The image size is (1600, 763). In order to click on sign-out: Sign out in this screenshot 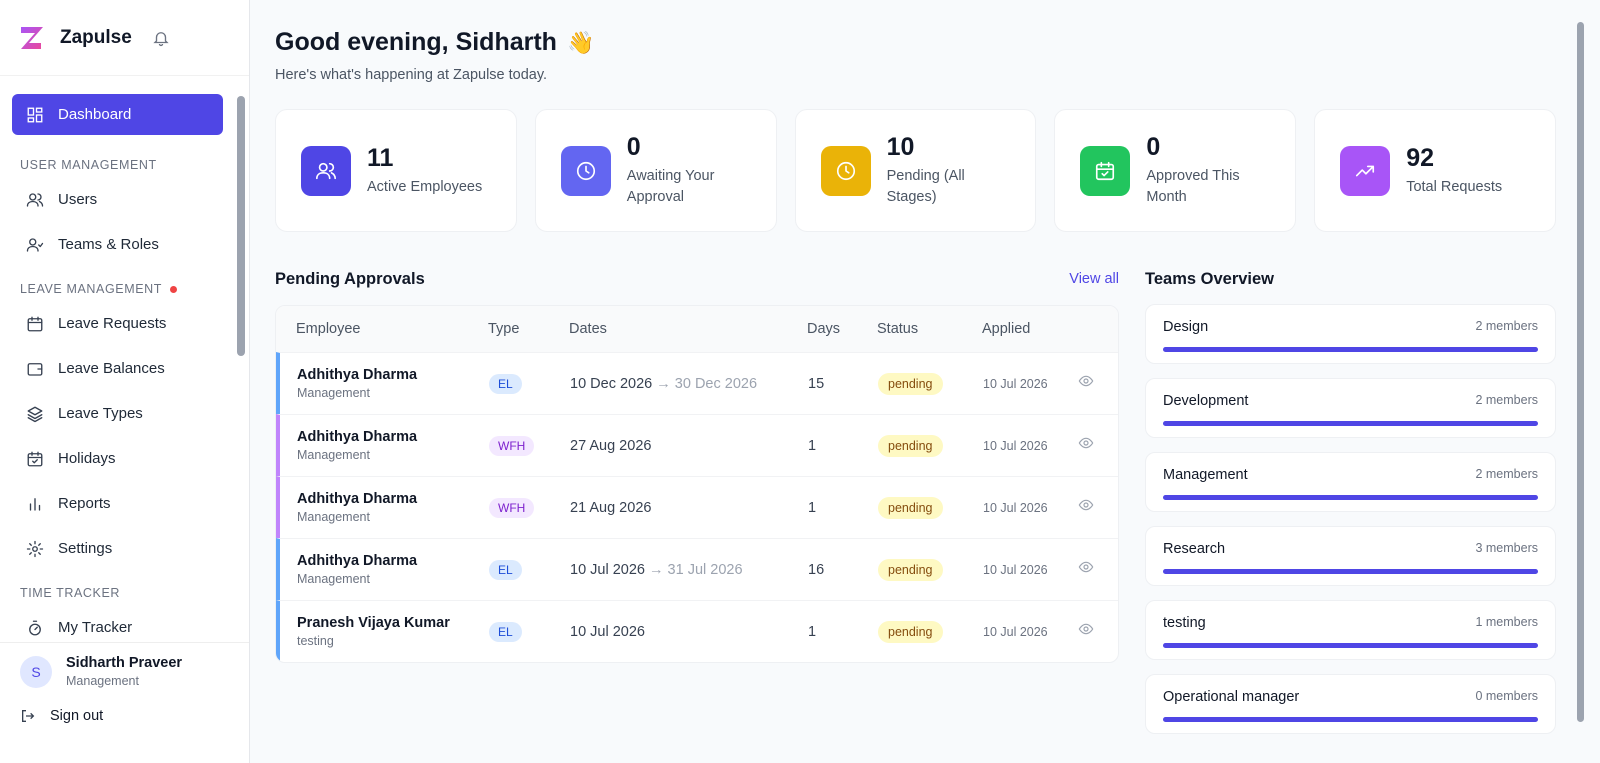, I will do `click(124, 716)`.